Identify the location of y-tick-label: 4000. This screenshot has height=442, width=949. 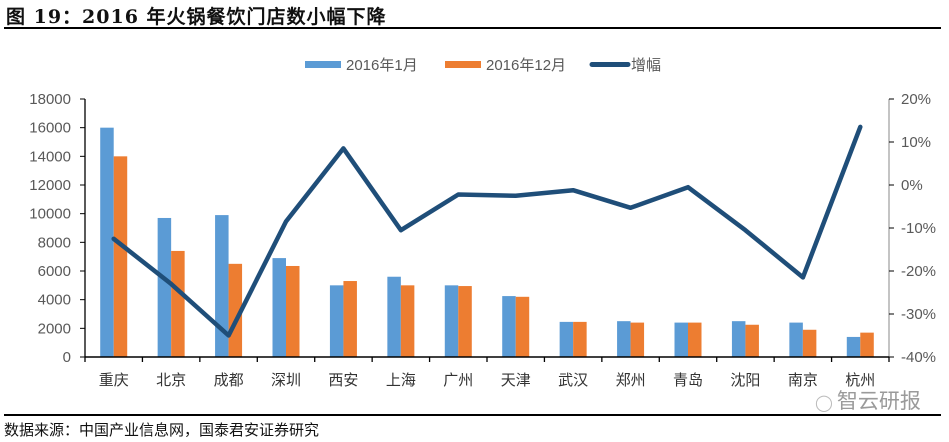
(54, 300).